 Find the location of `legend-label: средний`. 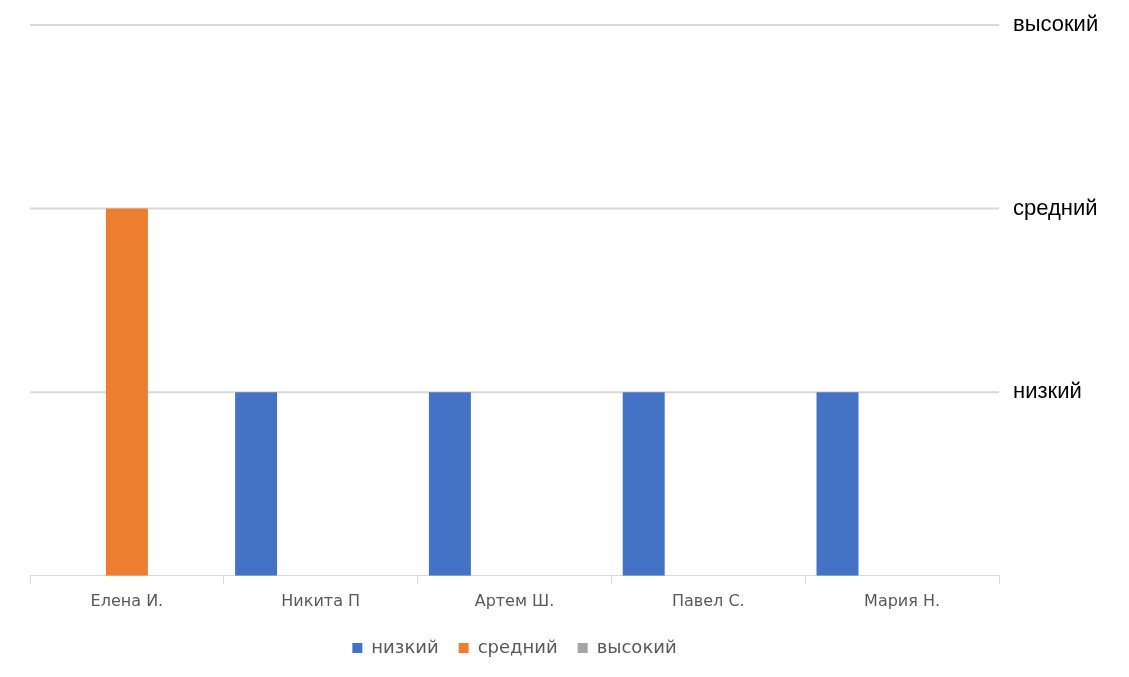

legend-label: средний is located at coordinates (517, 646).